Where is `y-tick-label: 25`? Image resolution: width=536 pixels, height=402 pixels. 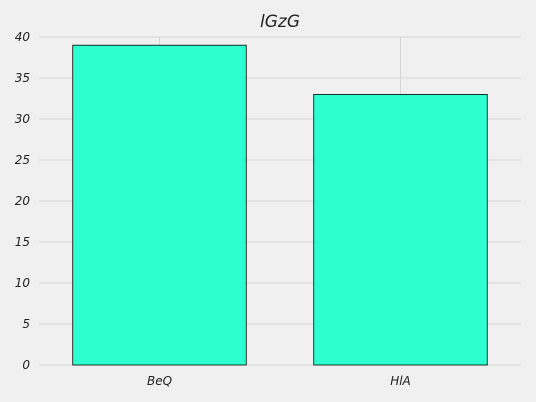 y-tick-label: 25 is located at coordinates (22, 160).